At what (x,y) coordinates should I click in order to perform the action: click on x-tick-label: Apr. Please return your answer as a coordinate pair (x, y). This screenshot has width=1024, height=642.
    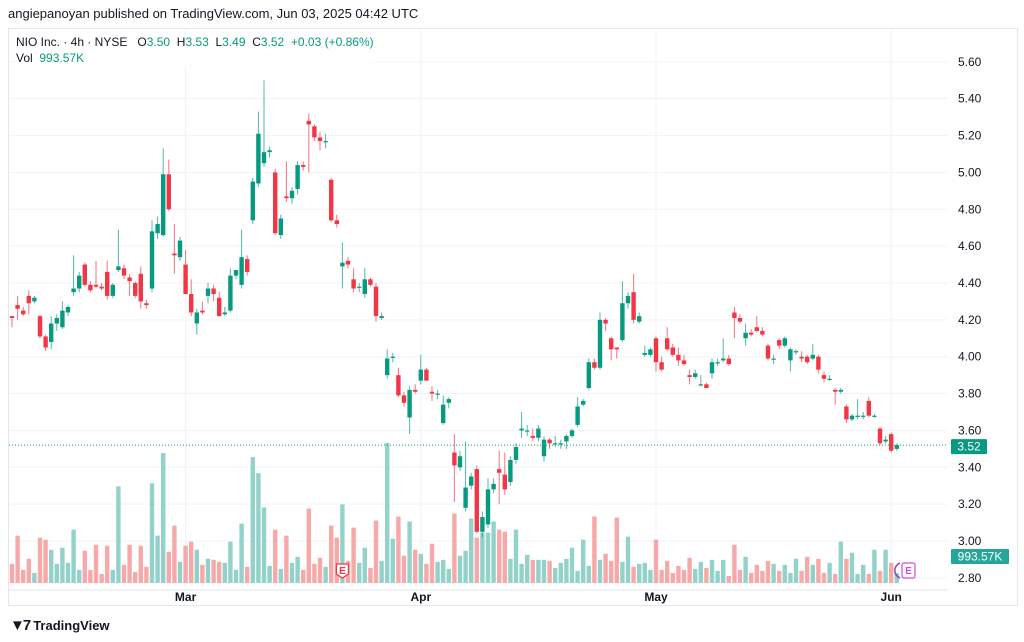
    Looking at the image, I should click on (420, 597).